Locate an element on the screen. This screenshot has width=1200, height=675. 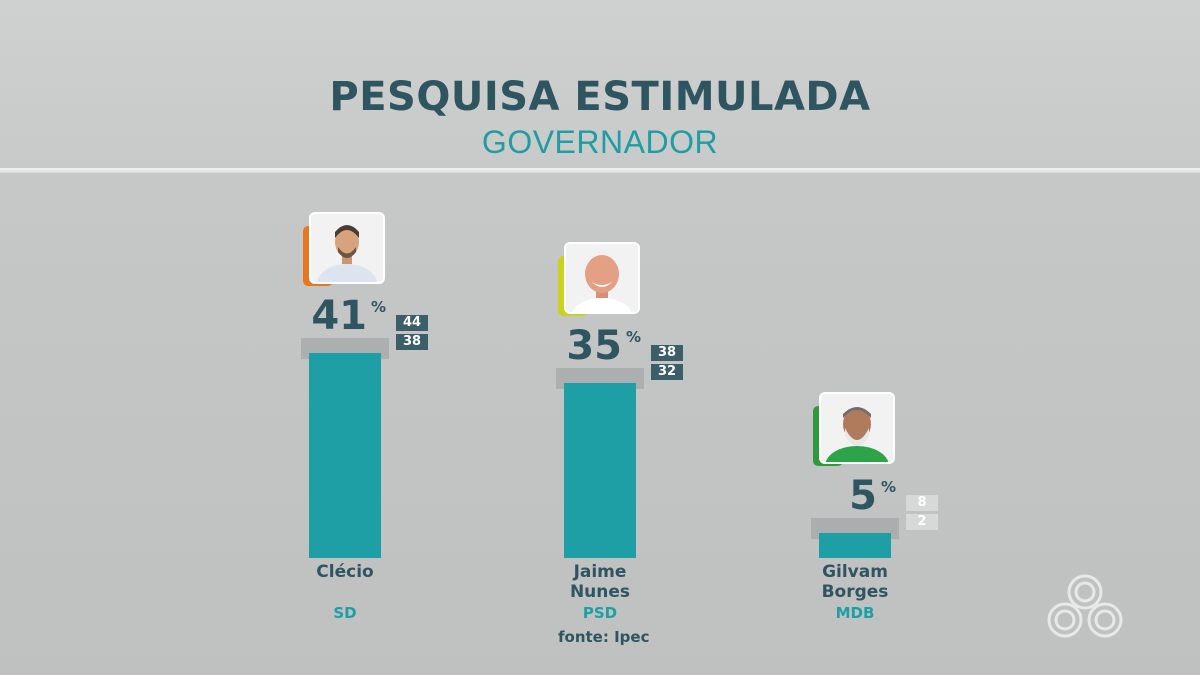
bar-jaime-nunes is located at coordinates (600, 470).